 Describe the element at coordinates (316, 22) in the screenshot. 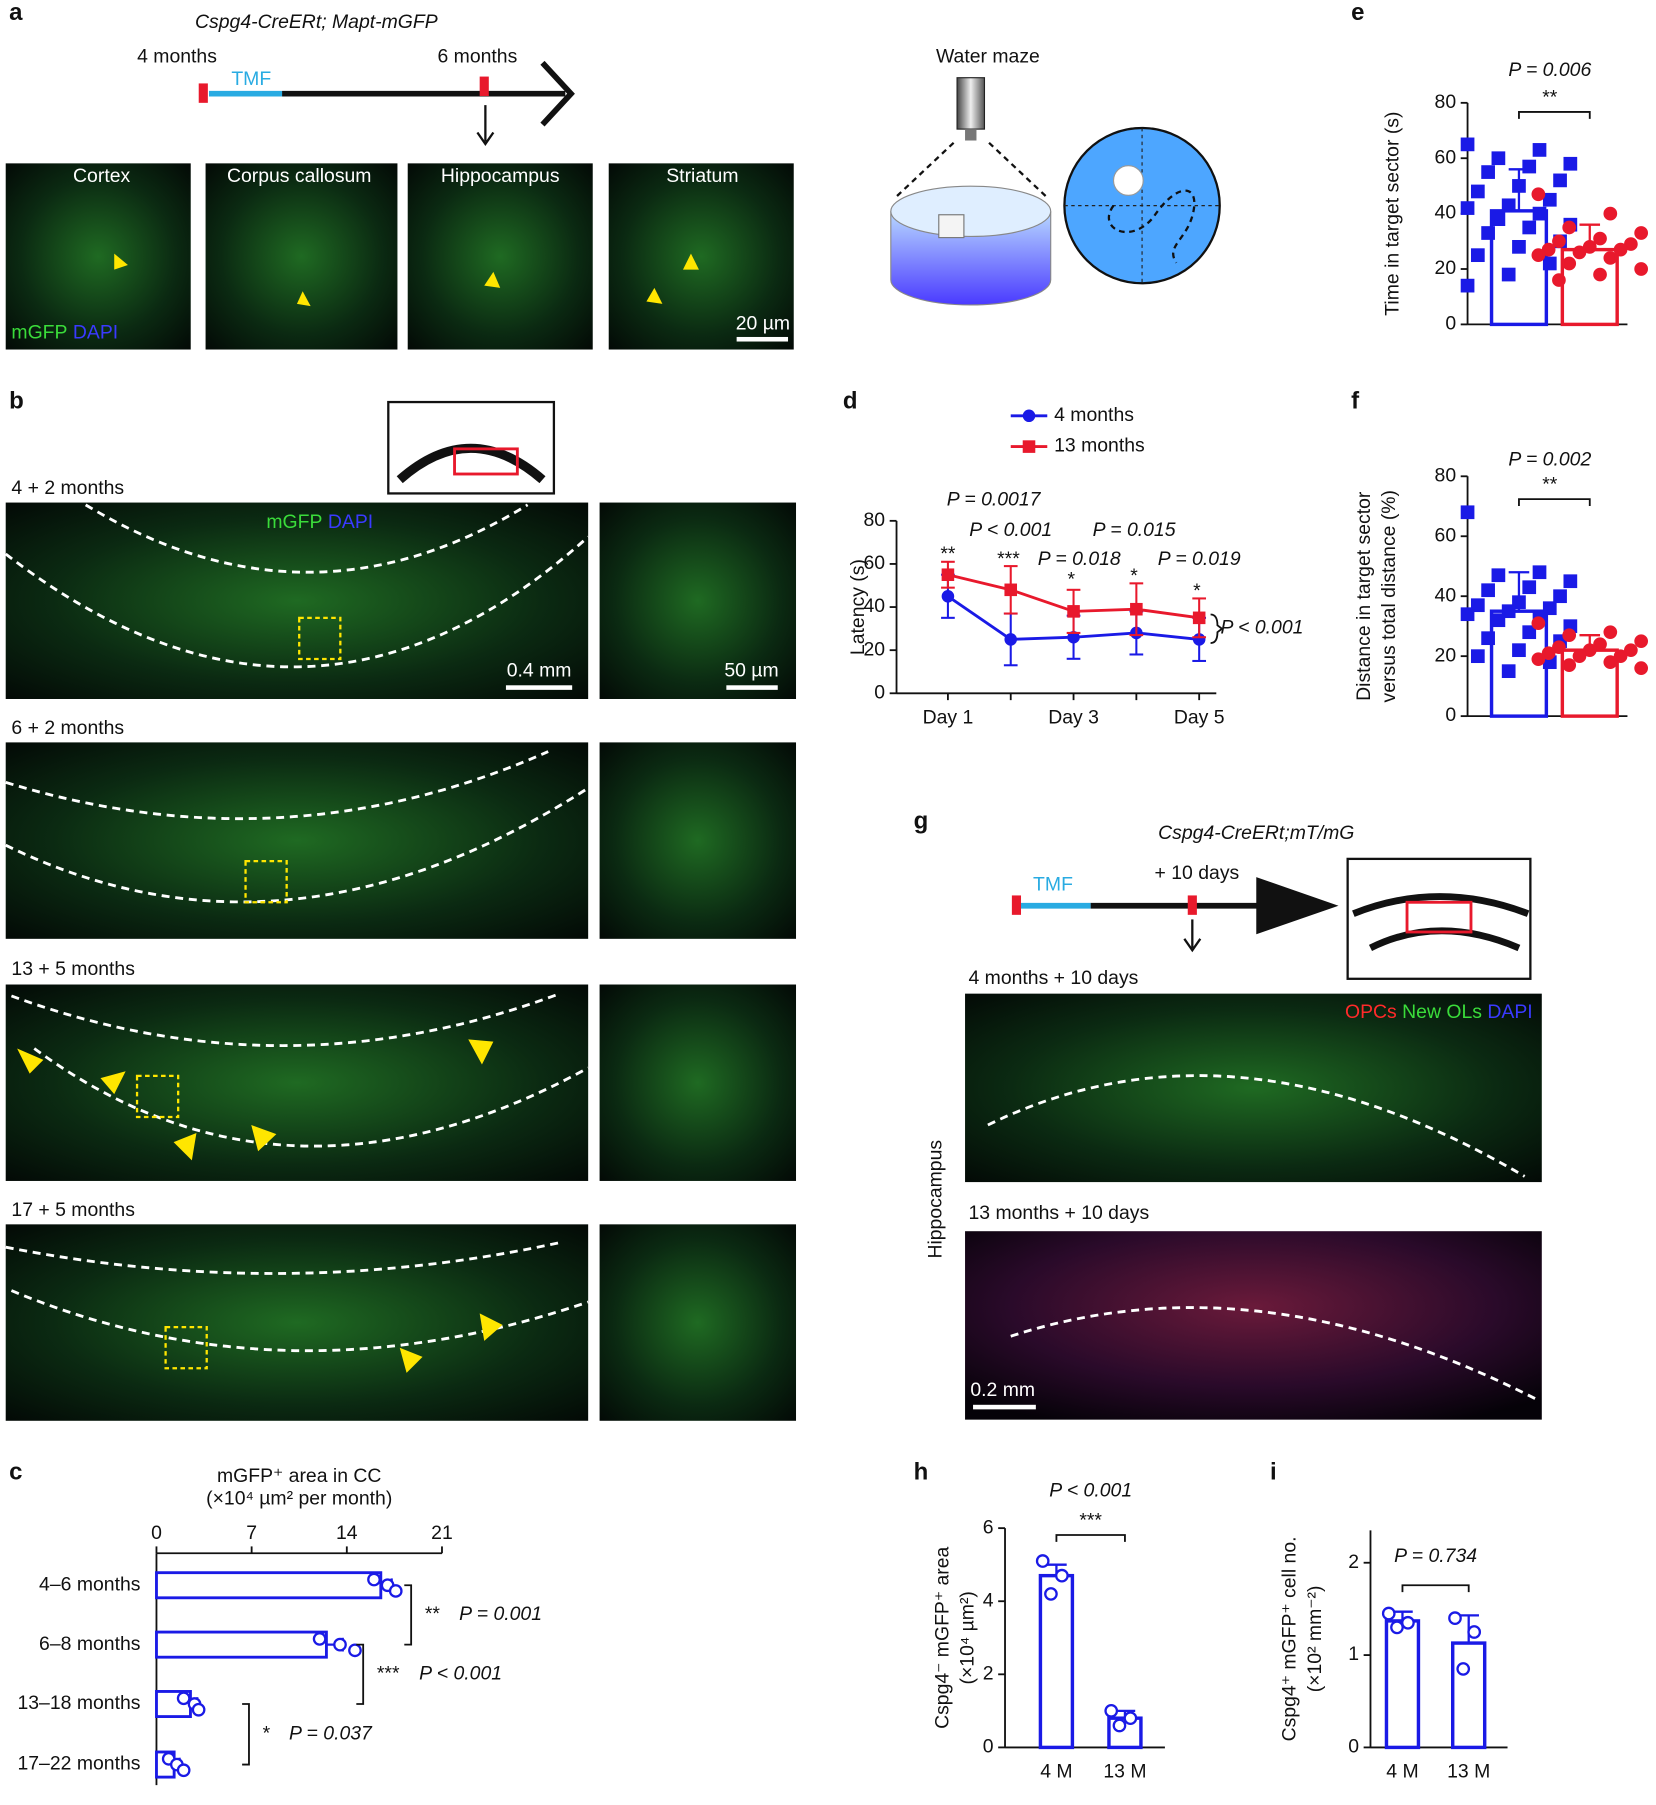

I see `genotype: Cspg4-CreERt; Mapt-mGFP` at that location.